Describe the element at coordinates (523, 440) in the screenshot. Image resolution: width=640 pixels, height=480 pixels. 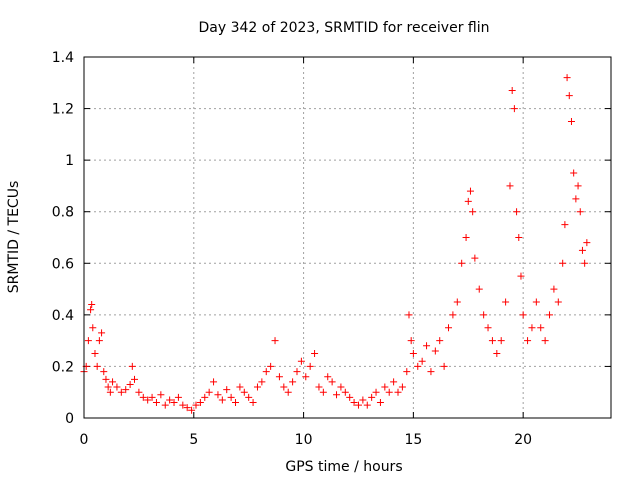
I see `x-tick-label: 20` at that location.